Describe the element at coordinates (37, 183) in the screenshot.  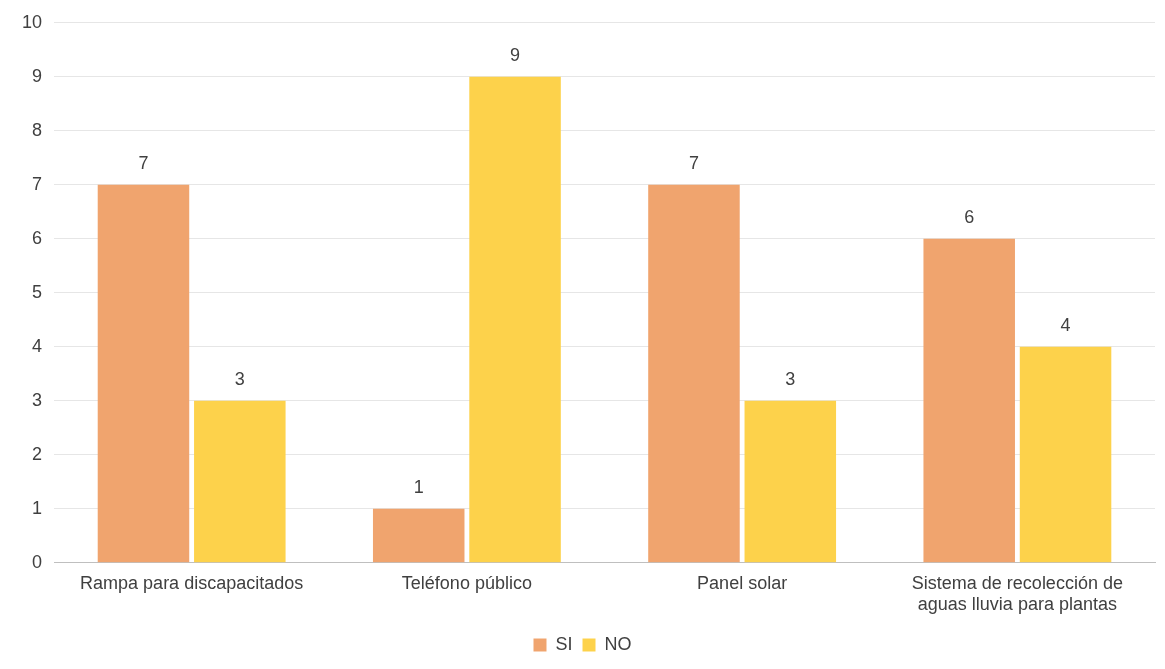
I see `y-tick-label: 7` at that location.